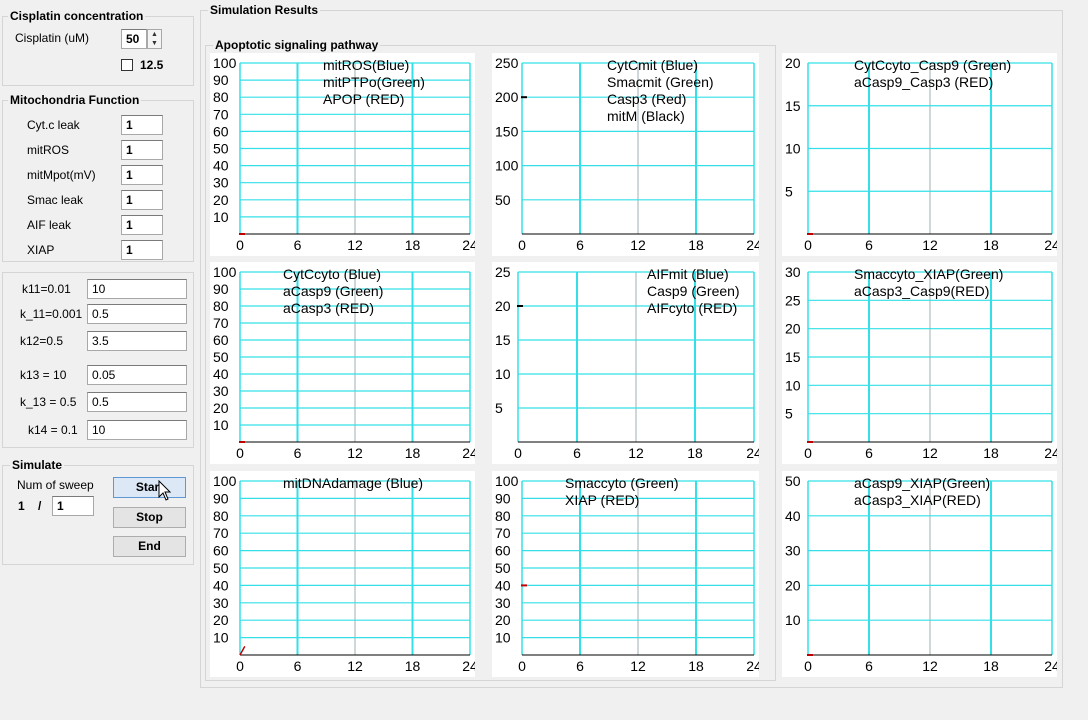 The height and width of the screenshot is (720, 1088). Describe the element at coordinates (75, 100) in the screenshot. I see `mito-group-title: Mitochondria Function` at that location.